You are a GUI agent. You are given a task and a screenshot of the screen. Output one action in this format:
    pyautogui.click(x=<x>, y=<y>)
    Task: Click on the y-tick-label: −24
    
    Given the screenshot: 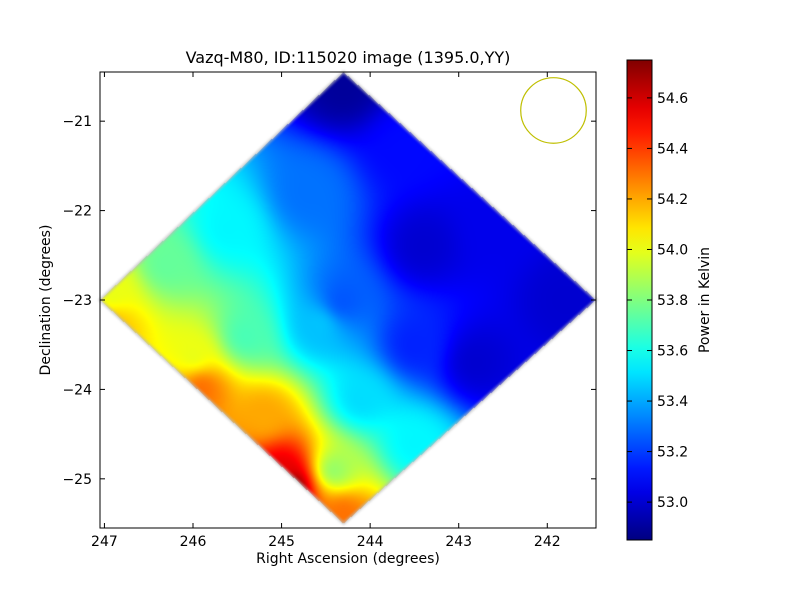 What is the action you would take?
    pyautogui.click(x=77, y=390)
    